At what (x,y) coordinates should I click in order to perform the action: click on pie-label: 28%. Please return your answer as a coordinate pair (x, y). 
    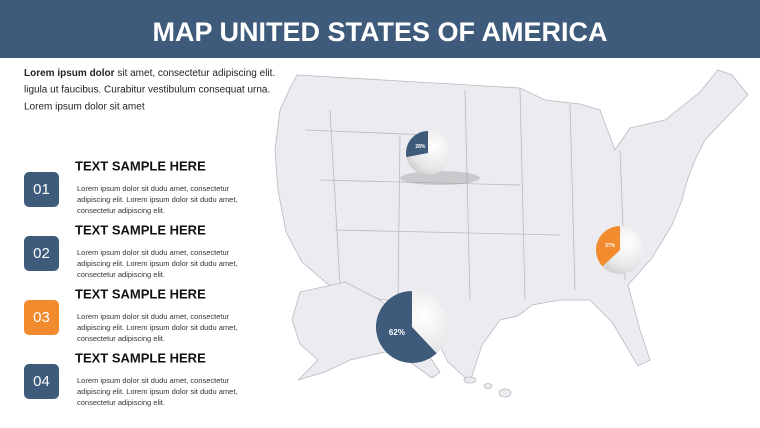
    Looking at the image, I should click on (420, 147).